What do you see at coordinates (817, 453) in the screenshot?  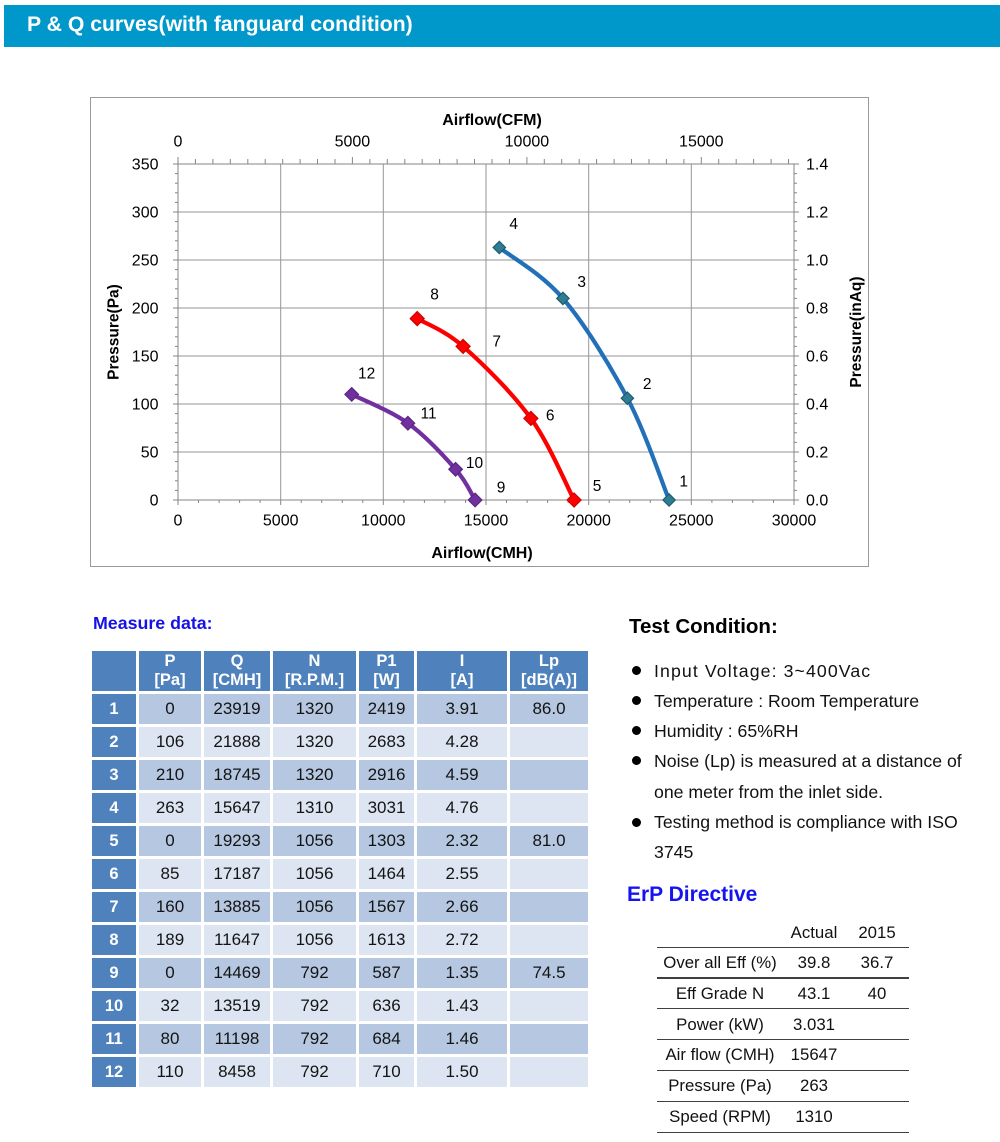 I see `svg-text: 0.2` at bounding box center [817, 453].